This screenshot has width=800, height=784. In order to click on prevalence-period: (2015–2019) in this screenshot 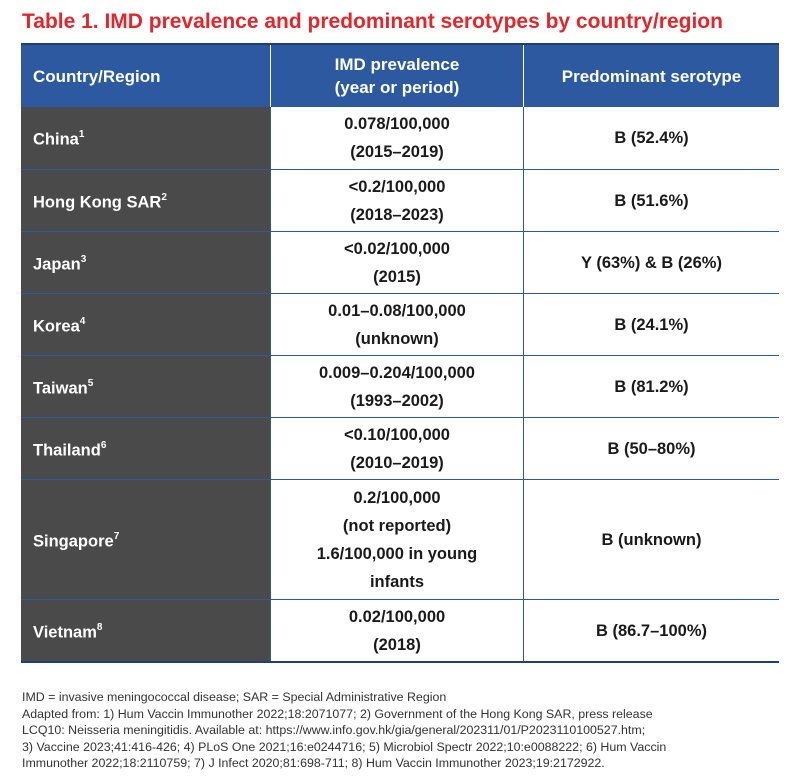, I will do `click(397, 152)`.